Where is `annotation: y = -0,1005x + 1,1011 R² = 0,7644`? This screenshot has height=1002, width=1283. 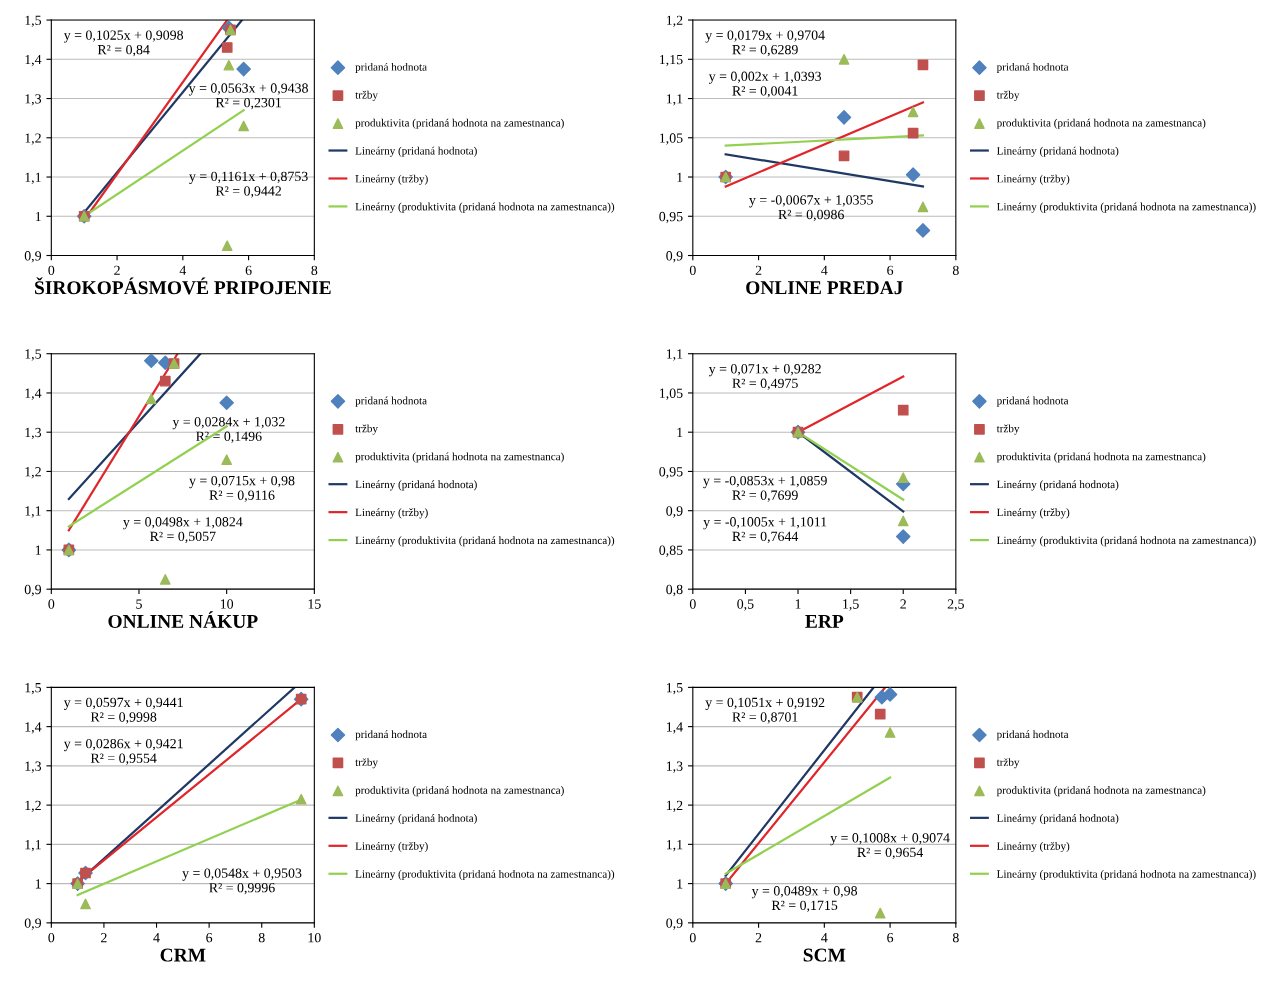 annotation: y = -0,1005x + 1,1011 R² = 0,7644 is located at coordinates (765, 530).